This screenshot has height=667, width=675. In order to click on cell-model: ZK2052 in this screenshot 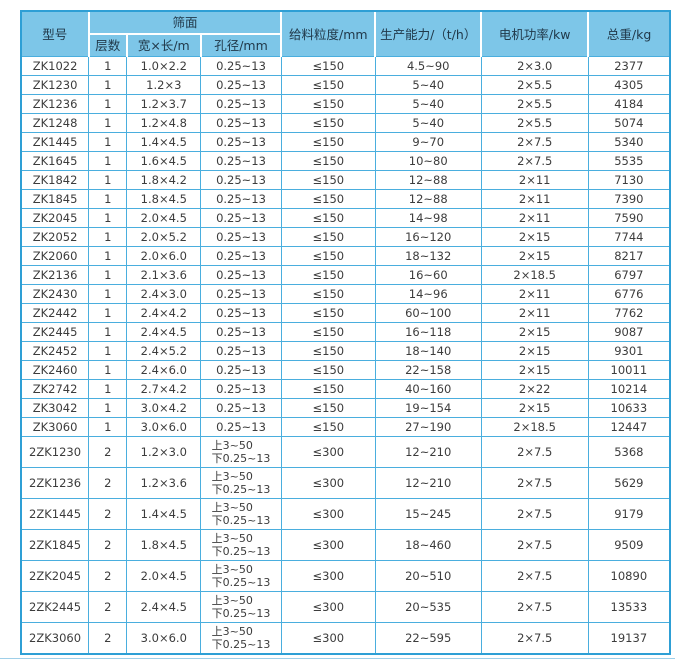, I will do `click(56, 237)`.